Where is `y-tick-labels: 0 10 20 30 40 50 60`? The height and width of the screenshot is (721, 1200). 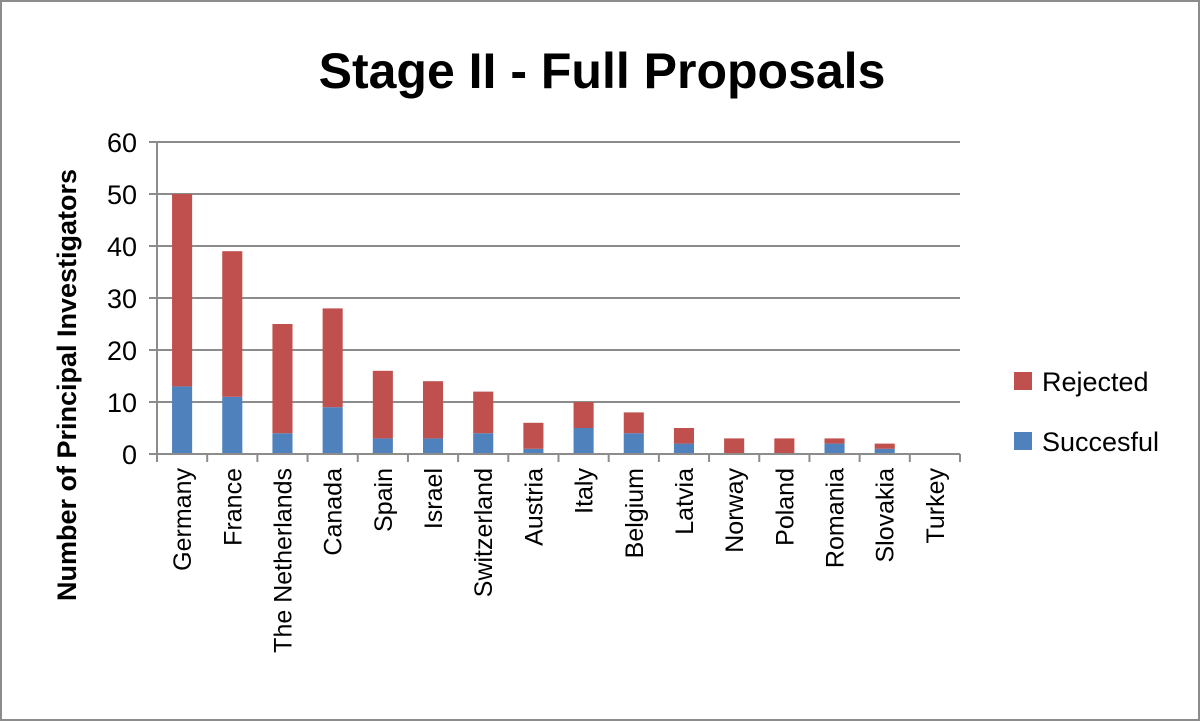 y-tick-labels: 0 10 20 30 40 50 60 is located at coordinates (122, 299).